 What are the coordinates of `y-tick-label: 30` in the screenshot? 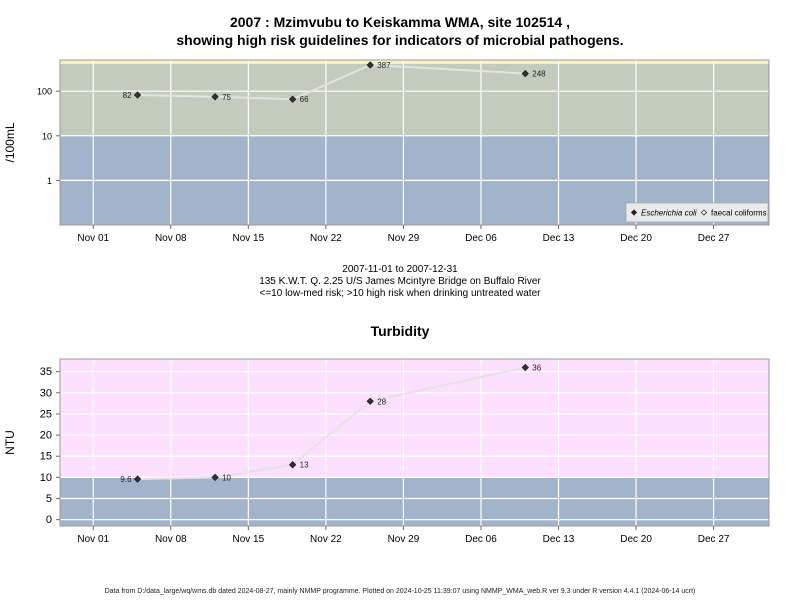 It's located at (46, 393).